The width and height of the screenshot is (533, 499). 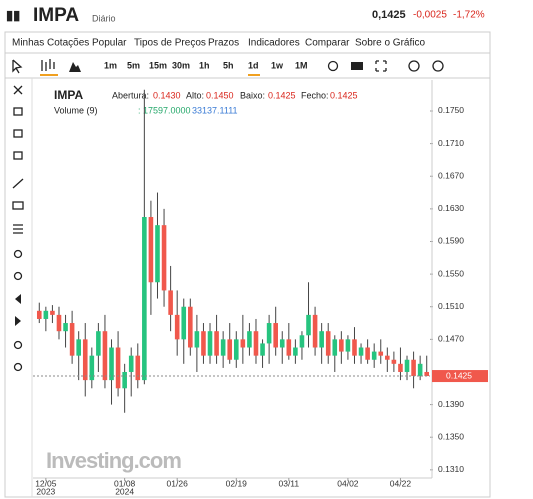 What do you see at coordinates (381, 66) in the screenshot?
I see `fullscreen-icon` at bounding box center [381, 66].